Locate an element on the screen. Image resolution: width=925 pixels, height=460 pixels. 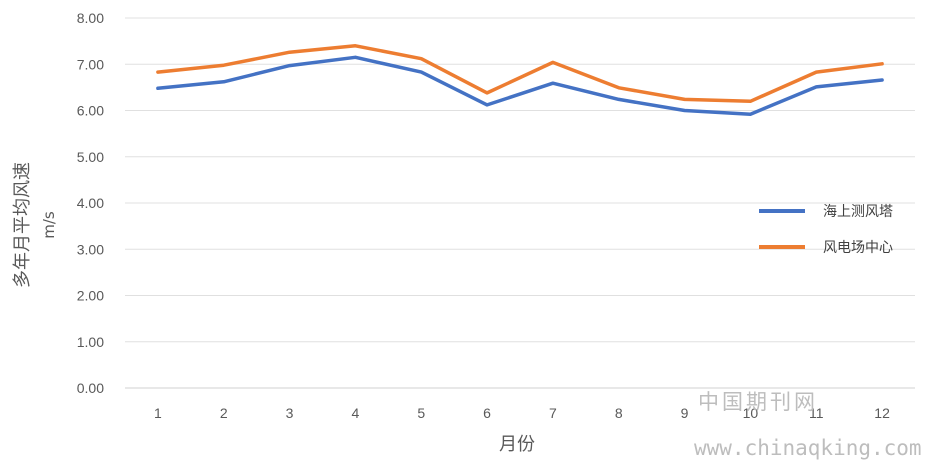
y-tick-label: 7.00 is located at coordinates (90, 64).